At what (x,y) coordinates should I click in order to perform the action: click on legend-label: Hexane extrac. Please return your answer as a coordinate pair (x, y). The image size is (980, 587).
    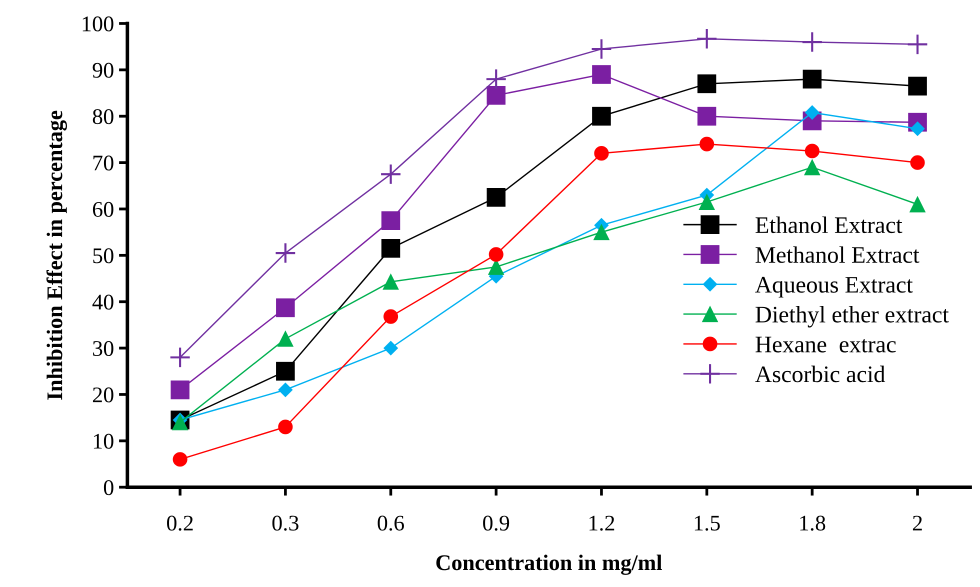
    Looking at the image, I should click on (826, 344).